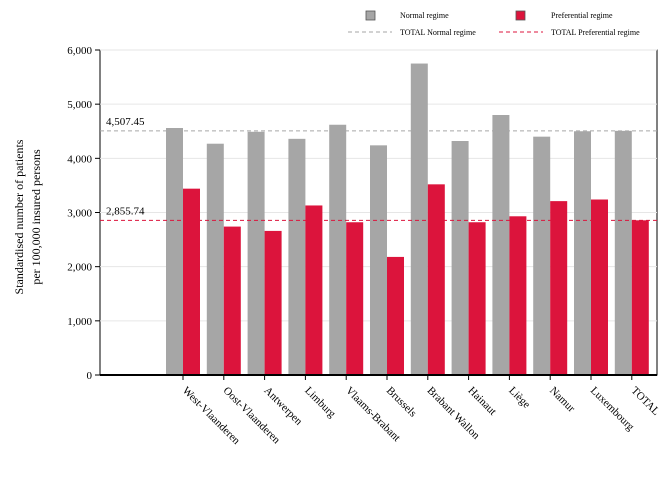 This screenshot has height=480, width=672. Describe the element at coordinates (438, 32) in the screenshot. I see `legend-label-total-normal: TOTAL Normal regime` at that location.